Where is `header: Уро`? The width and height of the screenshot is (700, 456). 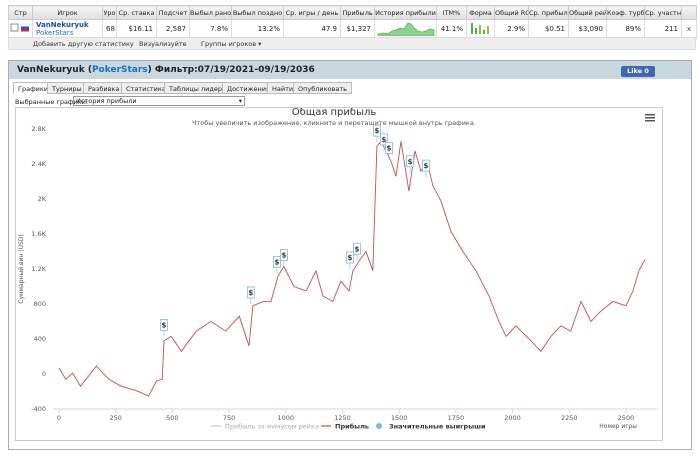 header: Уро is located at coordinates (109, 12).